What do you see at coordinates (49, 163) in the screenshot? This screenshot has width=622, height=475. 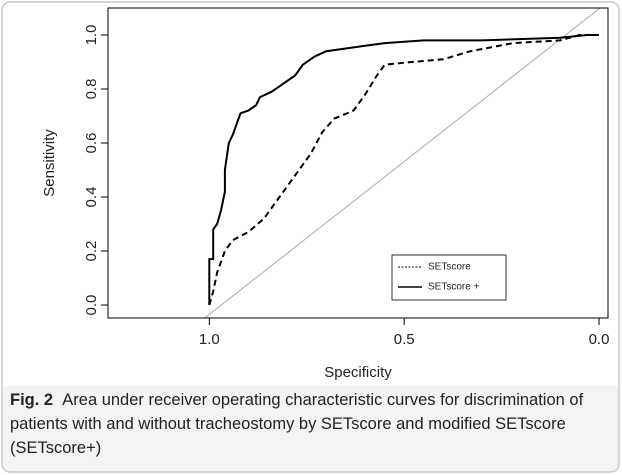 I see `y-axis-label: Sensitivity` at bounding box center [49, 163].